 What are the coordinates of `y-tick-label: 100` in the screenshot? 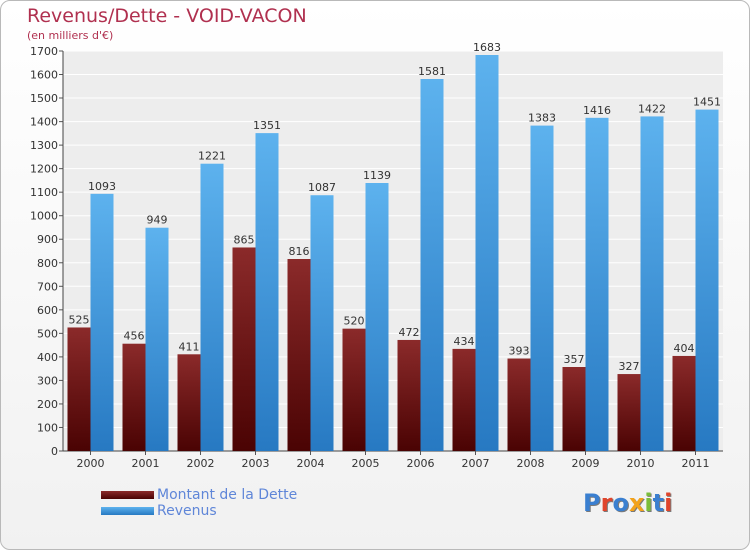 It's located at (47, 427).